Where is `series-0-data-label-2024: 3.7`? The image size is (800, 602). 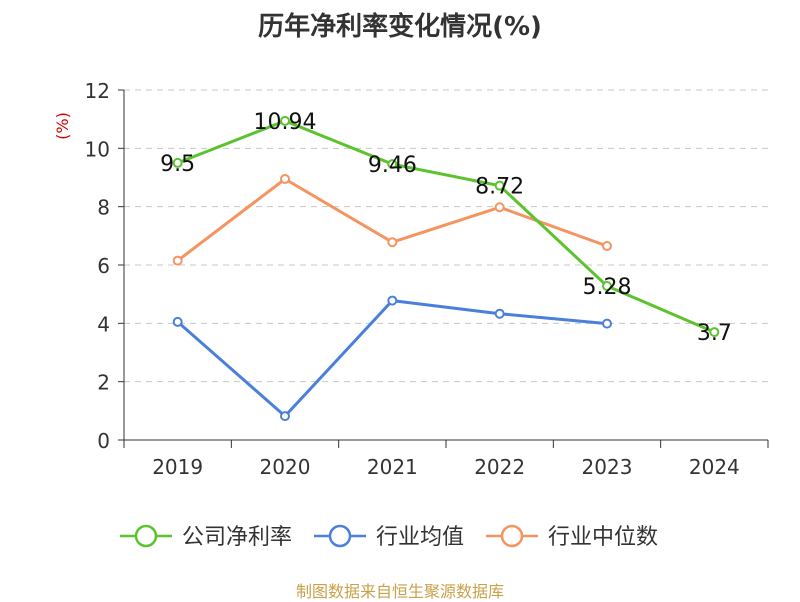 series-0-data-label-2024: 3.7 is located at coordinates (714, 333).